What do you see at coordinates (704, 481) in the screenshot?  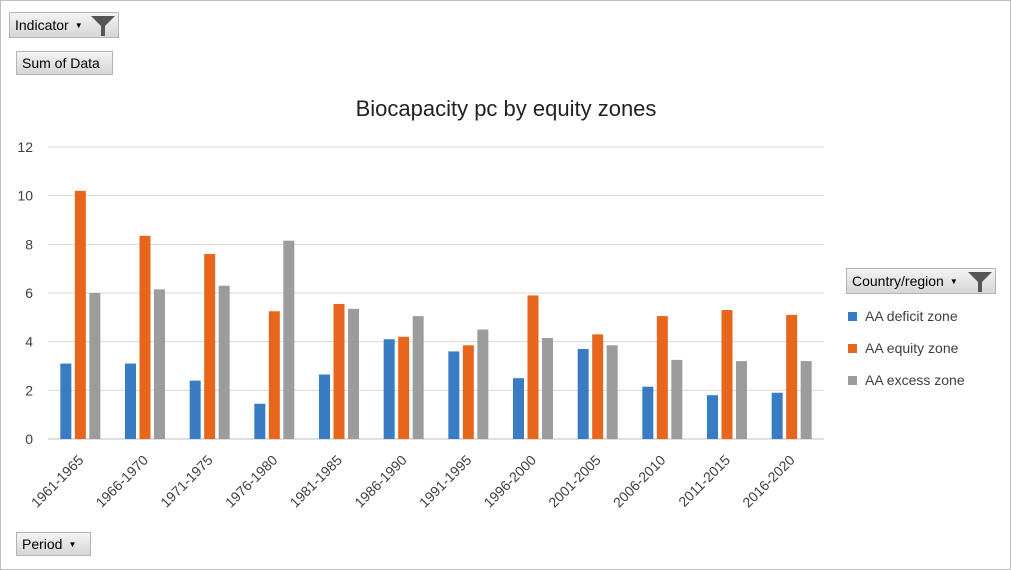 I see `x-tick-label: 2011-2015` at bounding box center [704, 481].